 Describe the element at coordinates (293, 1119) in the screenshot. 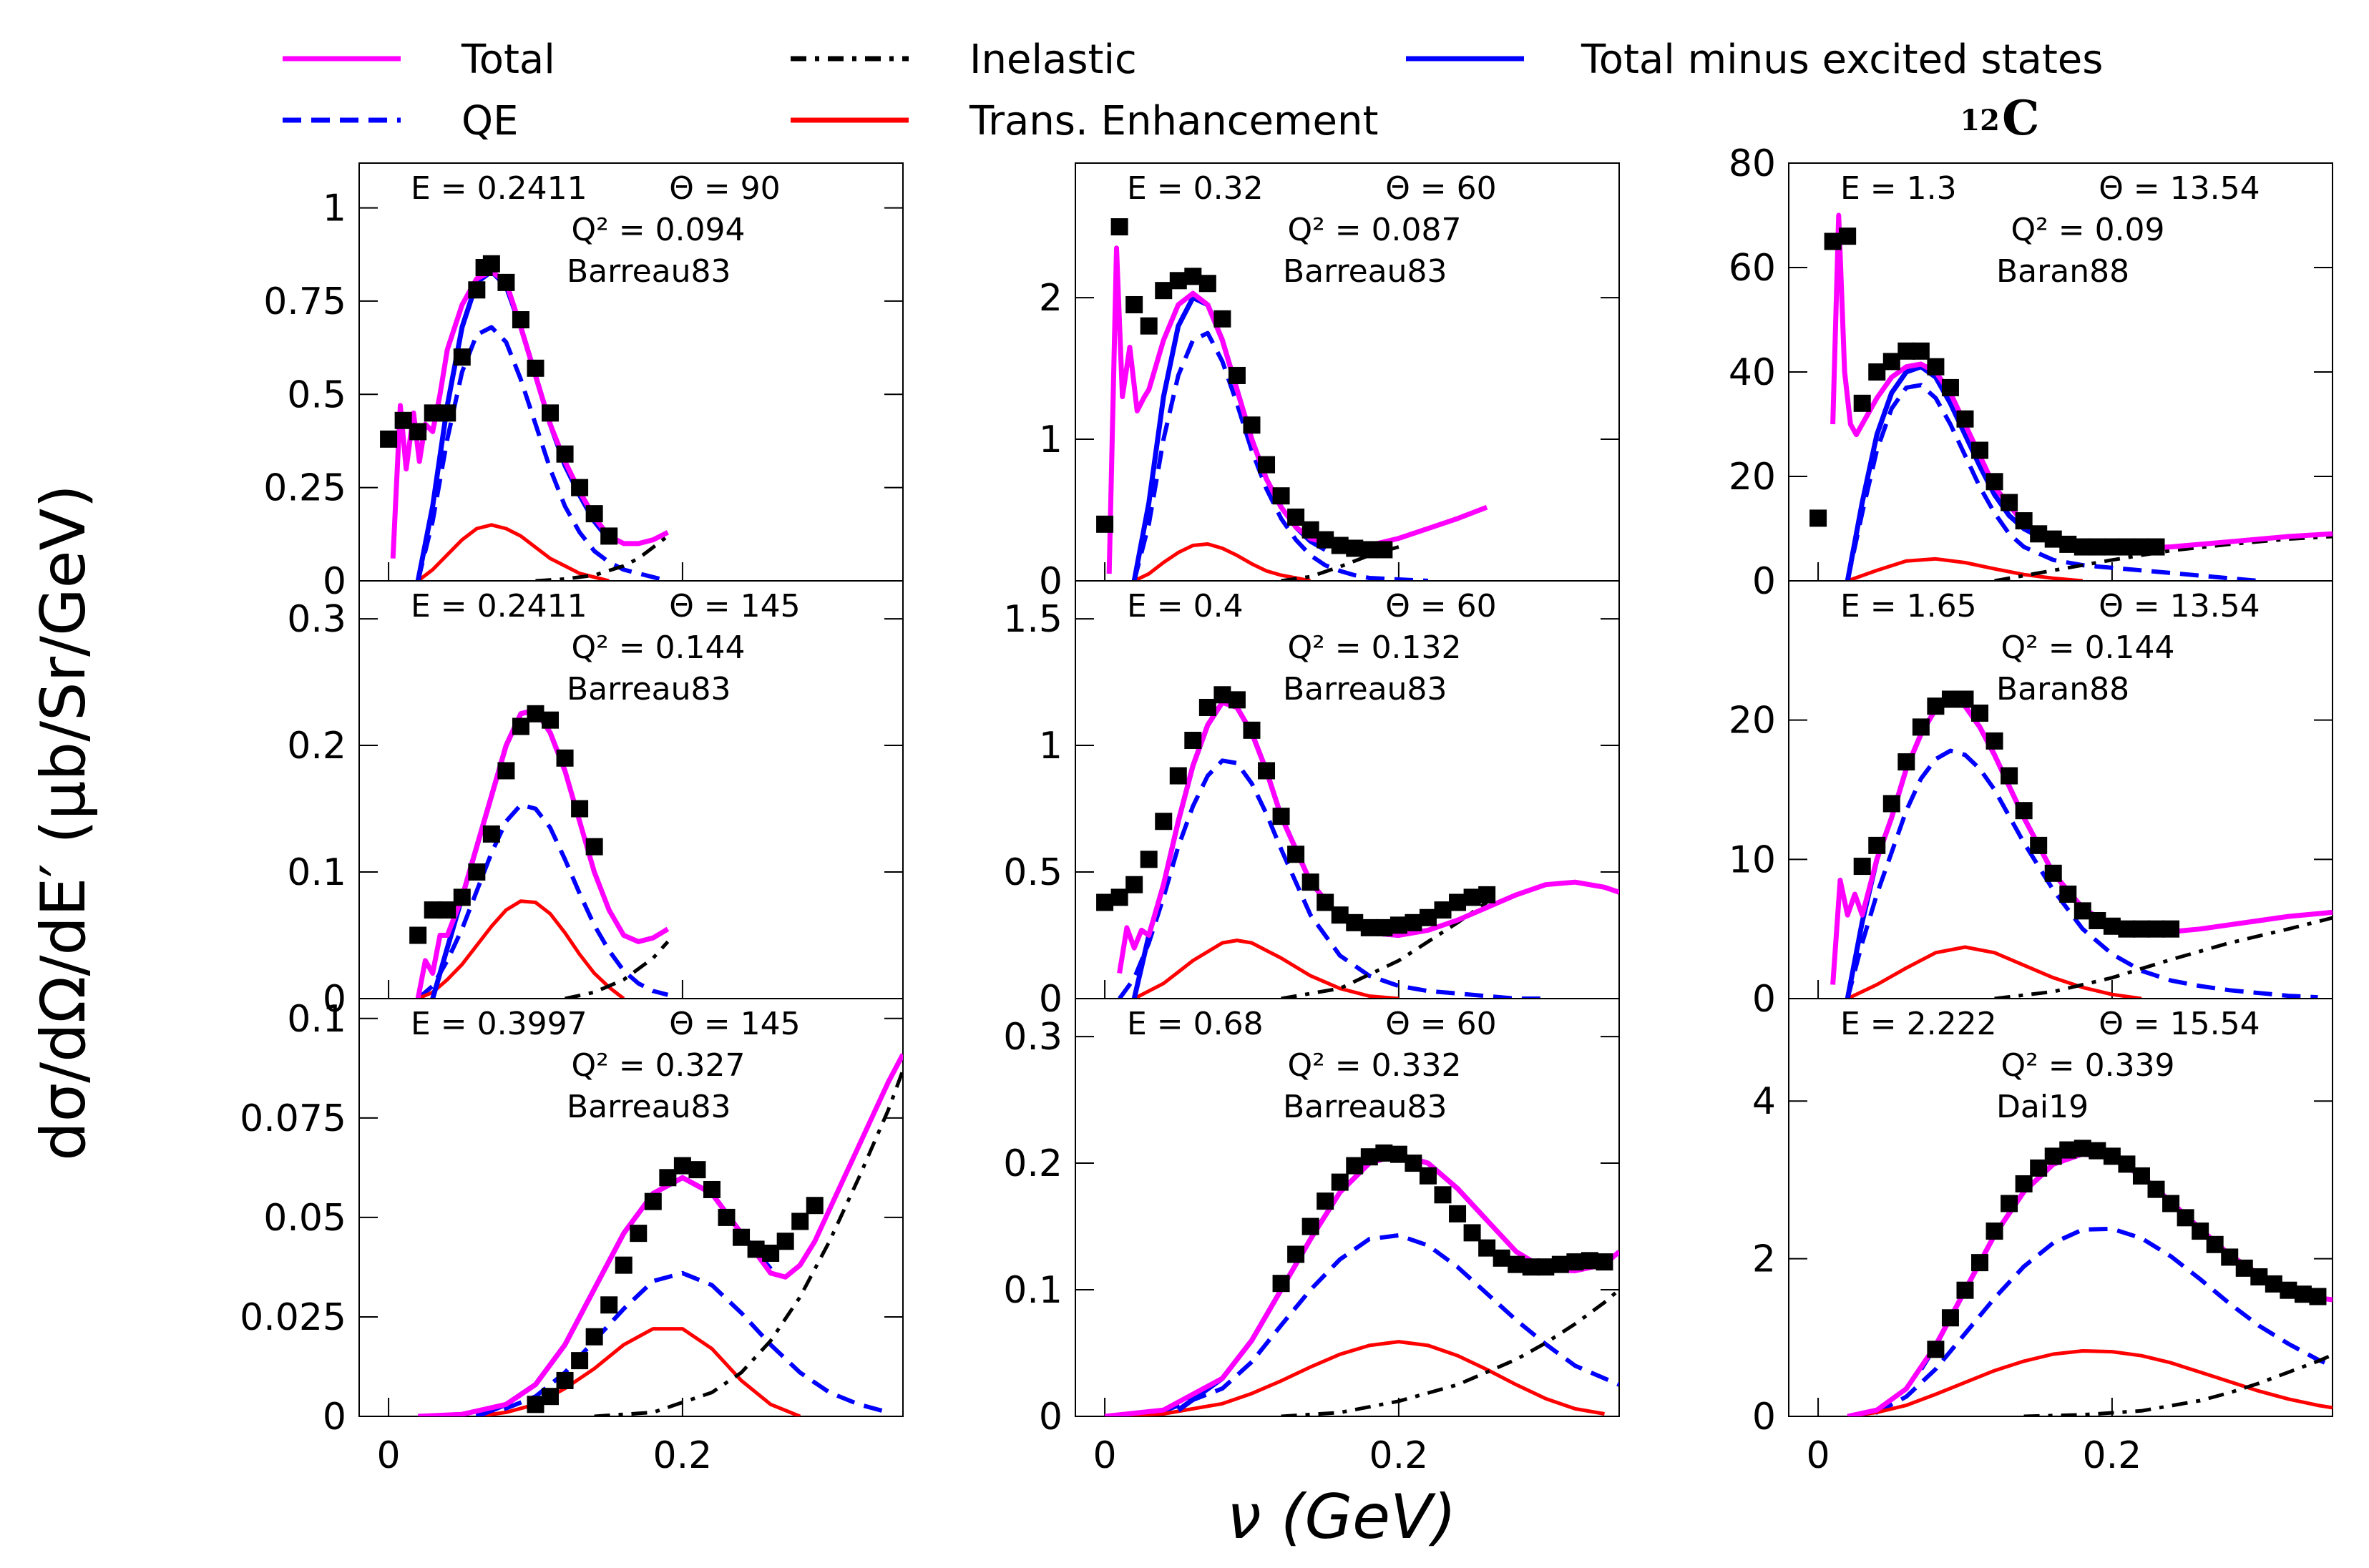

I see `y-tick-label: 0.075` at that location.